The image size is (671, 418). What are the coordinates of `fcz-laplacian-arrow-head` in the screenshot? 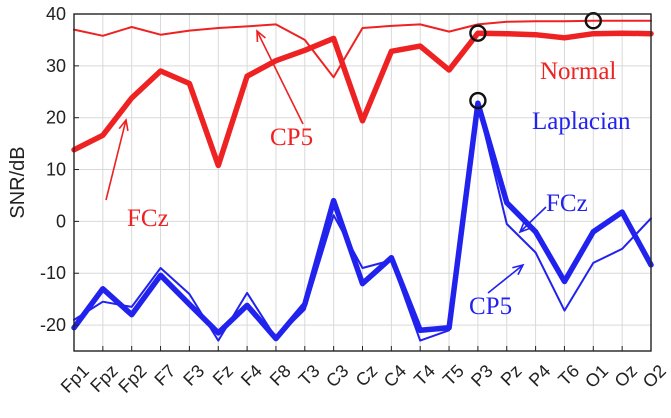 It's located at (524, 227).